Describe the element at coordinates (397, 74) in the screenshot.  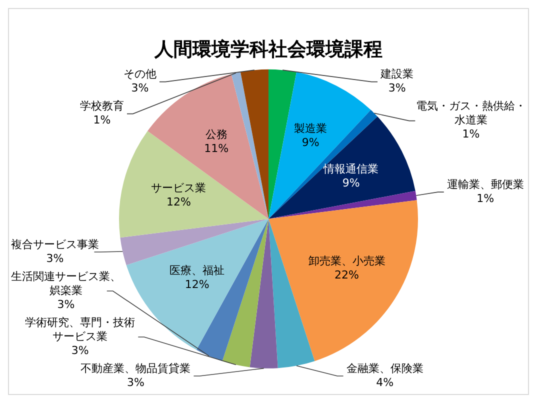
I see `slice-label: 建設業` at that location.